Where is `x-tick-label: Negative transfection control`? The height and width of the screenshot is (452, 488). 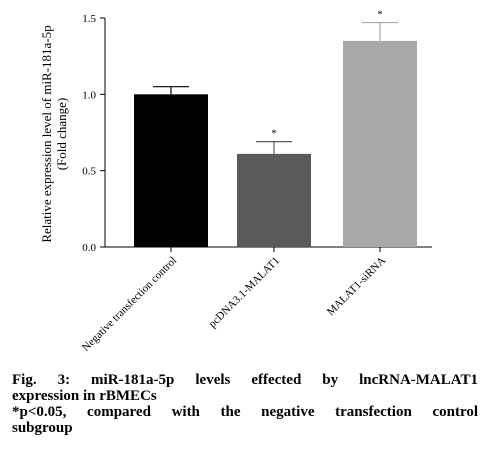
x-tick-label: Negative transfection control is located at coordinates (129, 304).